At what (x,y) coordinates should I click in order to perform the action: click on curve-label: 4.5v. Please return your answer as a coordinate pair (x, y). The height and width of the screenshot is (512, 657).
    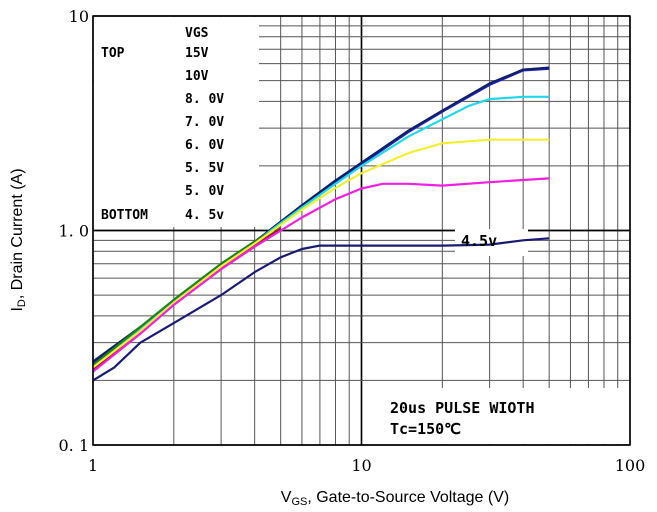
    Looking at the image, I should click on (479, 241).